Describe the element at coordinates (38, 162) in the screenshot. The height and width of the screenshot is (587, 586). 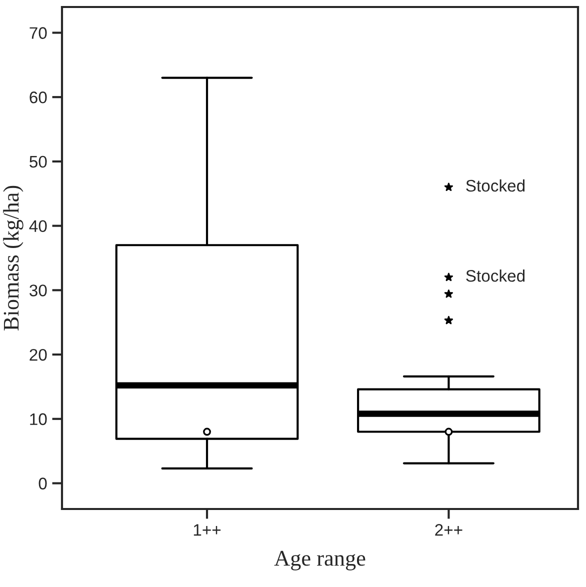
I see `y-tick-label: 50` at that location.